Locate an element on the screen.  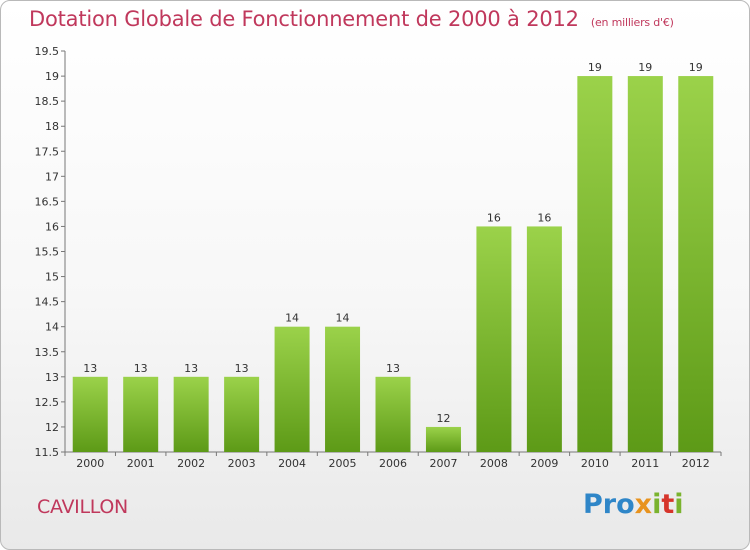
y-tick-label: 17.5 is located at coordinates (47, 151).